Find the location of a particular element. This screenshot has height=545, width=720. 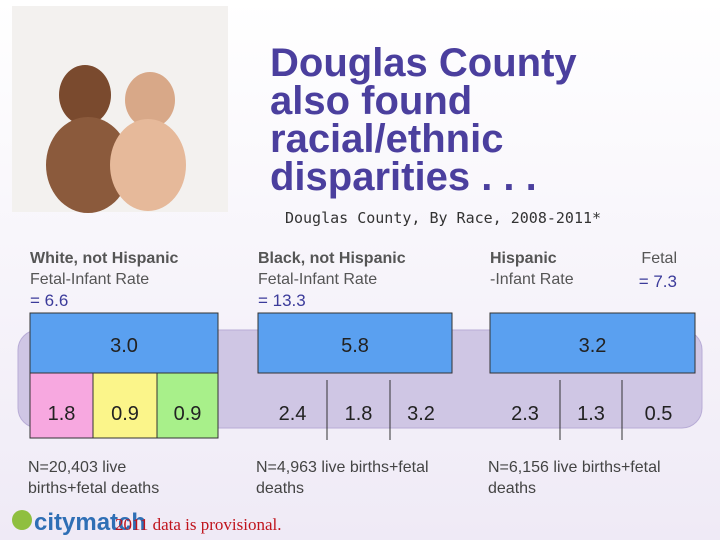

top-value: 3.0 is located at coordinates (124, 346).